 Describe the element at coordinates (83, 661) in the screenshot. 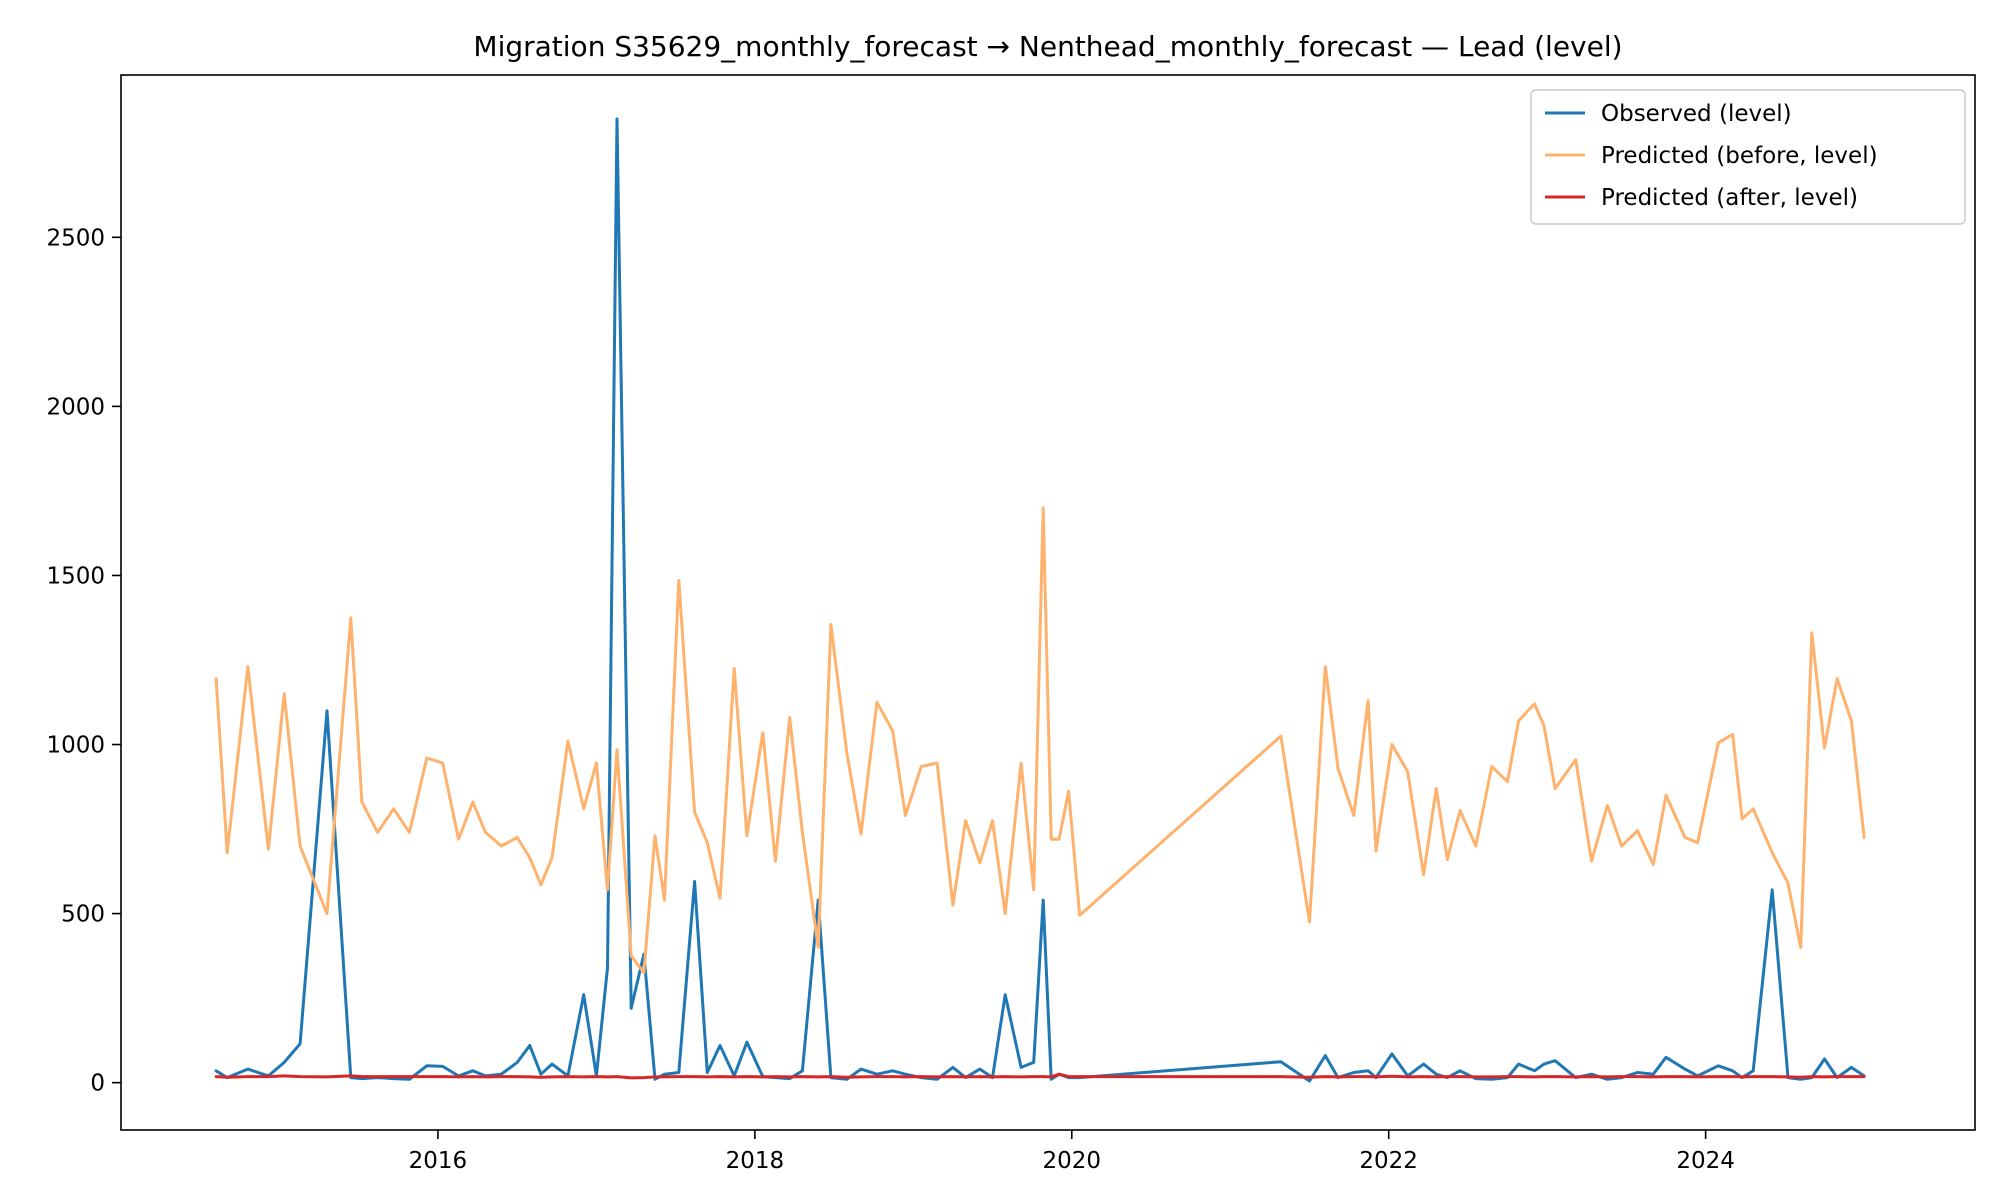

I see `y-axis: 0 500 1000 1500 2000 2500` at that location.